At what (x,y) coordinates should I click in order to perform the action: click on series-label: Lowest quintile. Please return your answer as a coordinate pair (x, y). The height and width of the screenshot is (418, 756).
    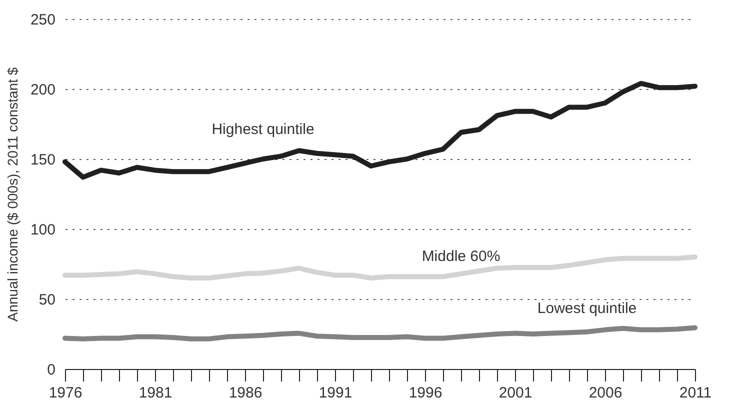
    Looking at the image, I should click on (587, 308).